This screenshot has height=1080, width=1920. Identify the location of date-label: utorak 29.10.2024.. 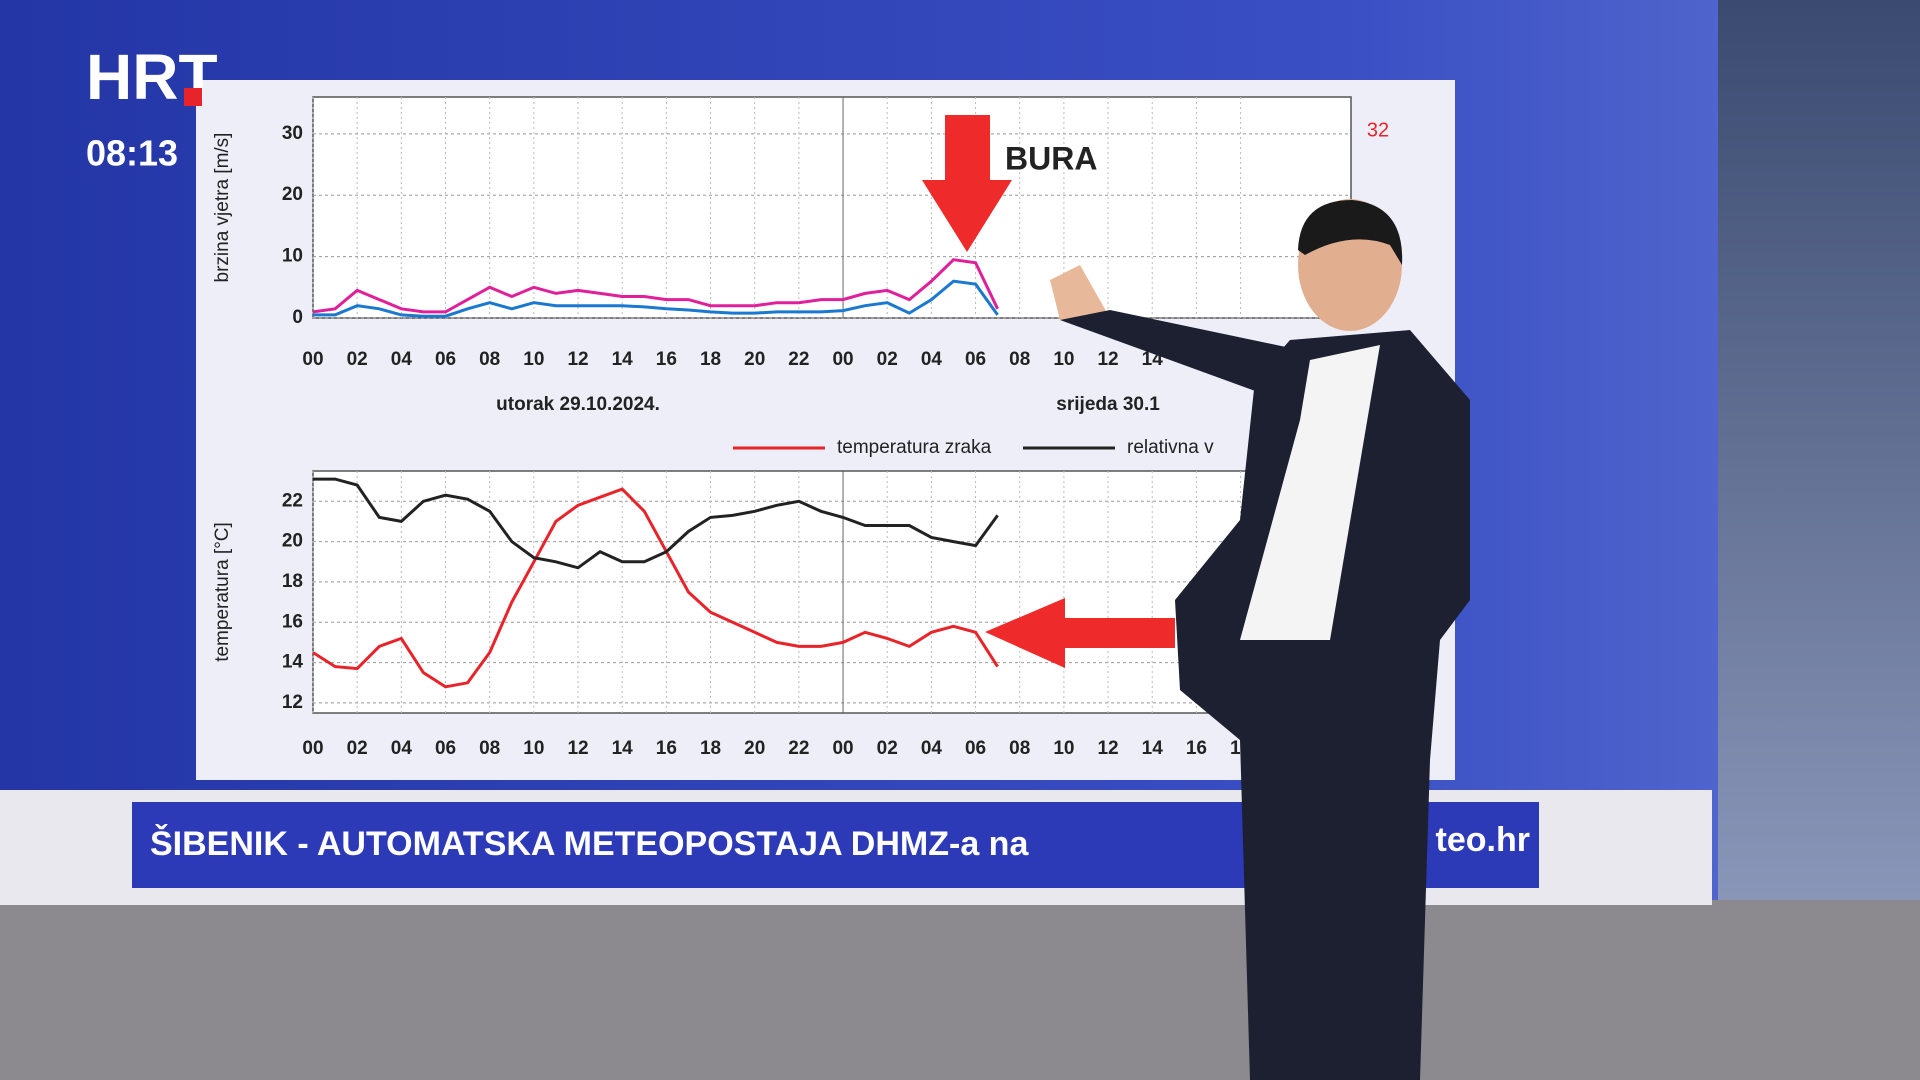
(578, 404).